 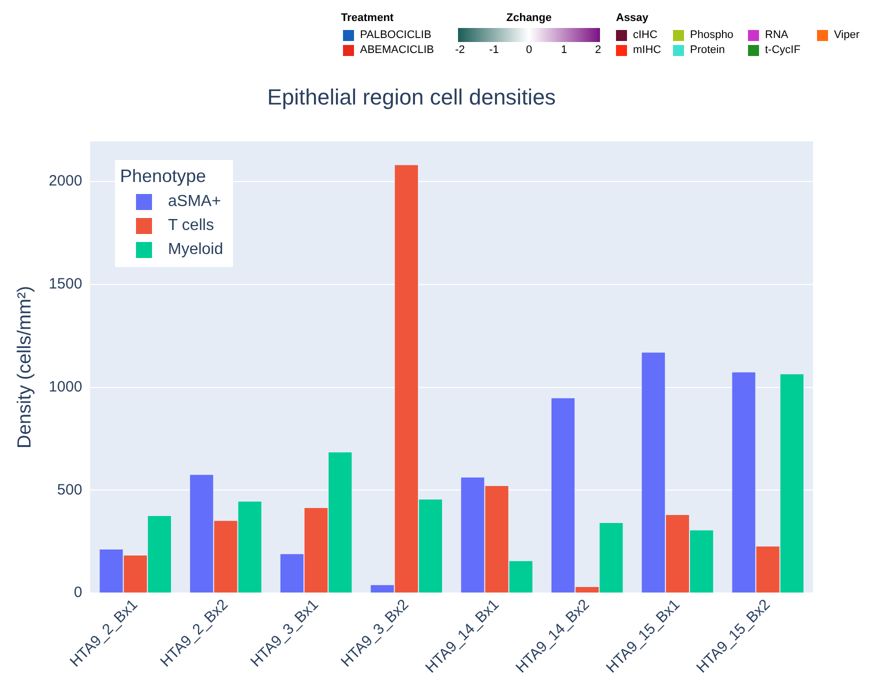 I want to click on legend-title: Phenotype, so click(x=164, y=176).